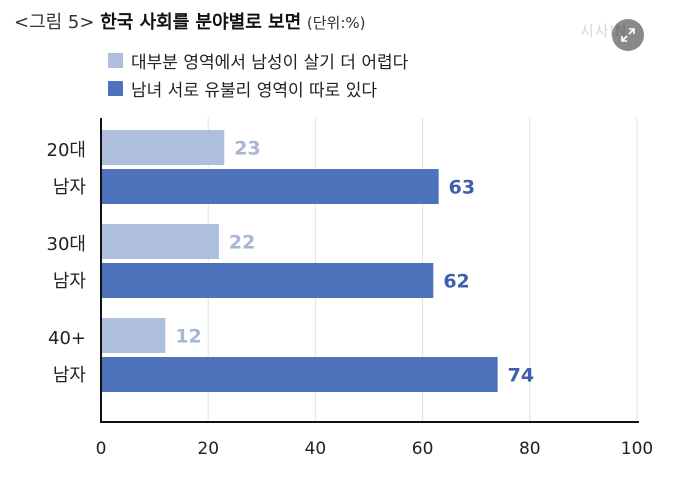 Image resolution: width=676 pixels, height=484 pixels. What do you see at coordinates (336, 23) in the screenshot?
I see `title-unit: (단위:%)` at bounding box center [336, 23].